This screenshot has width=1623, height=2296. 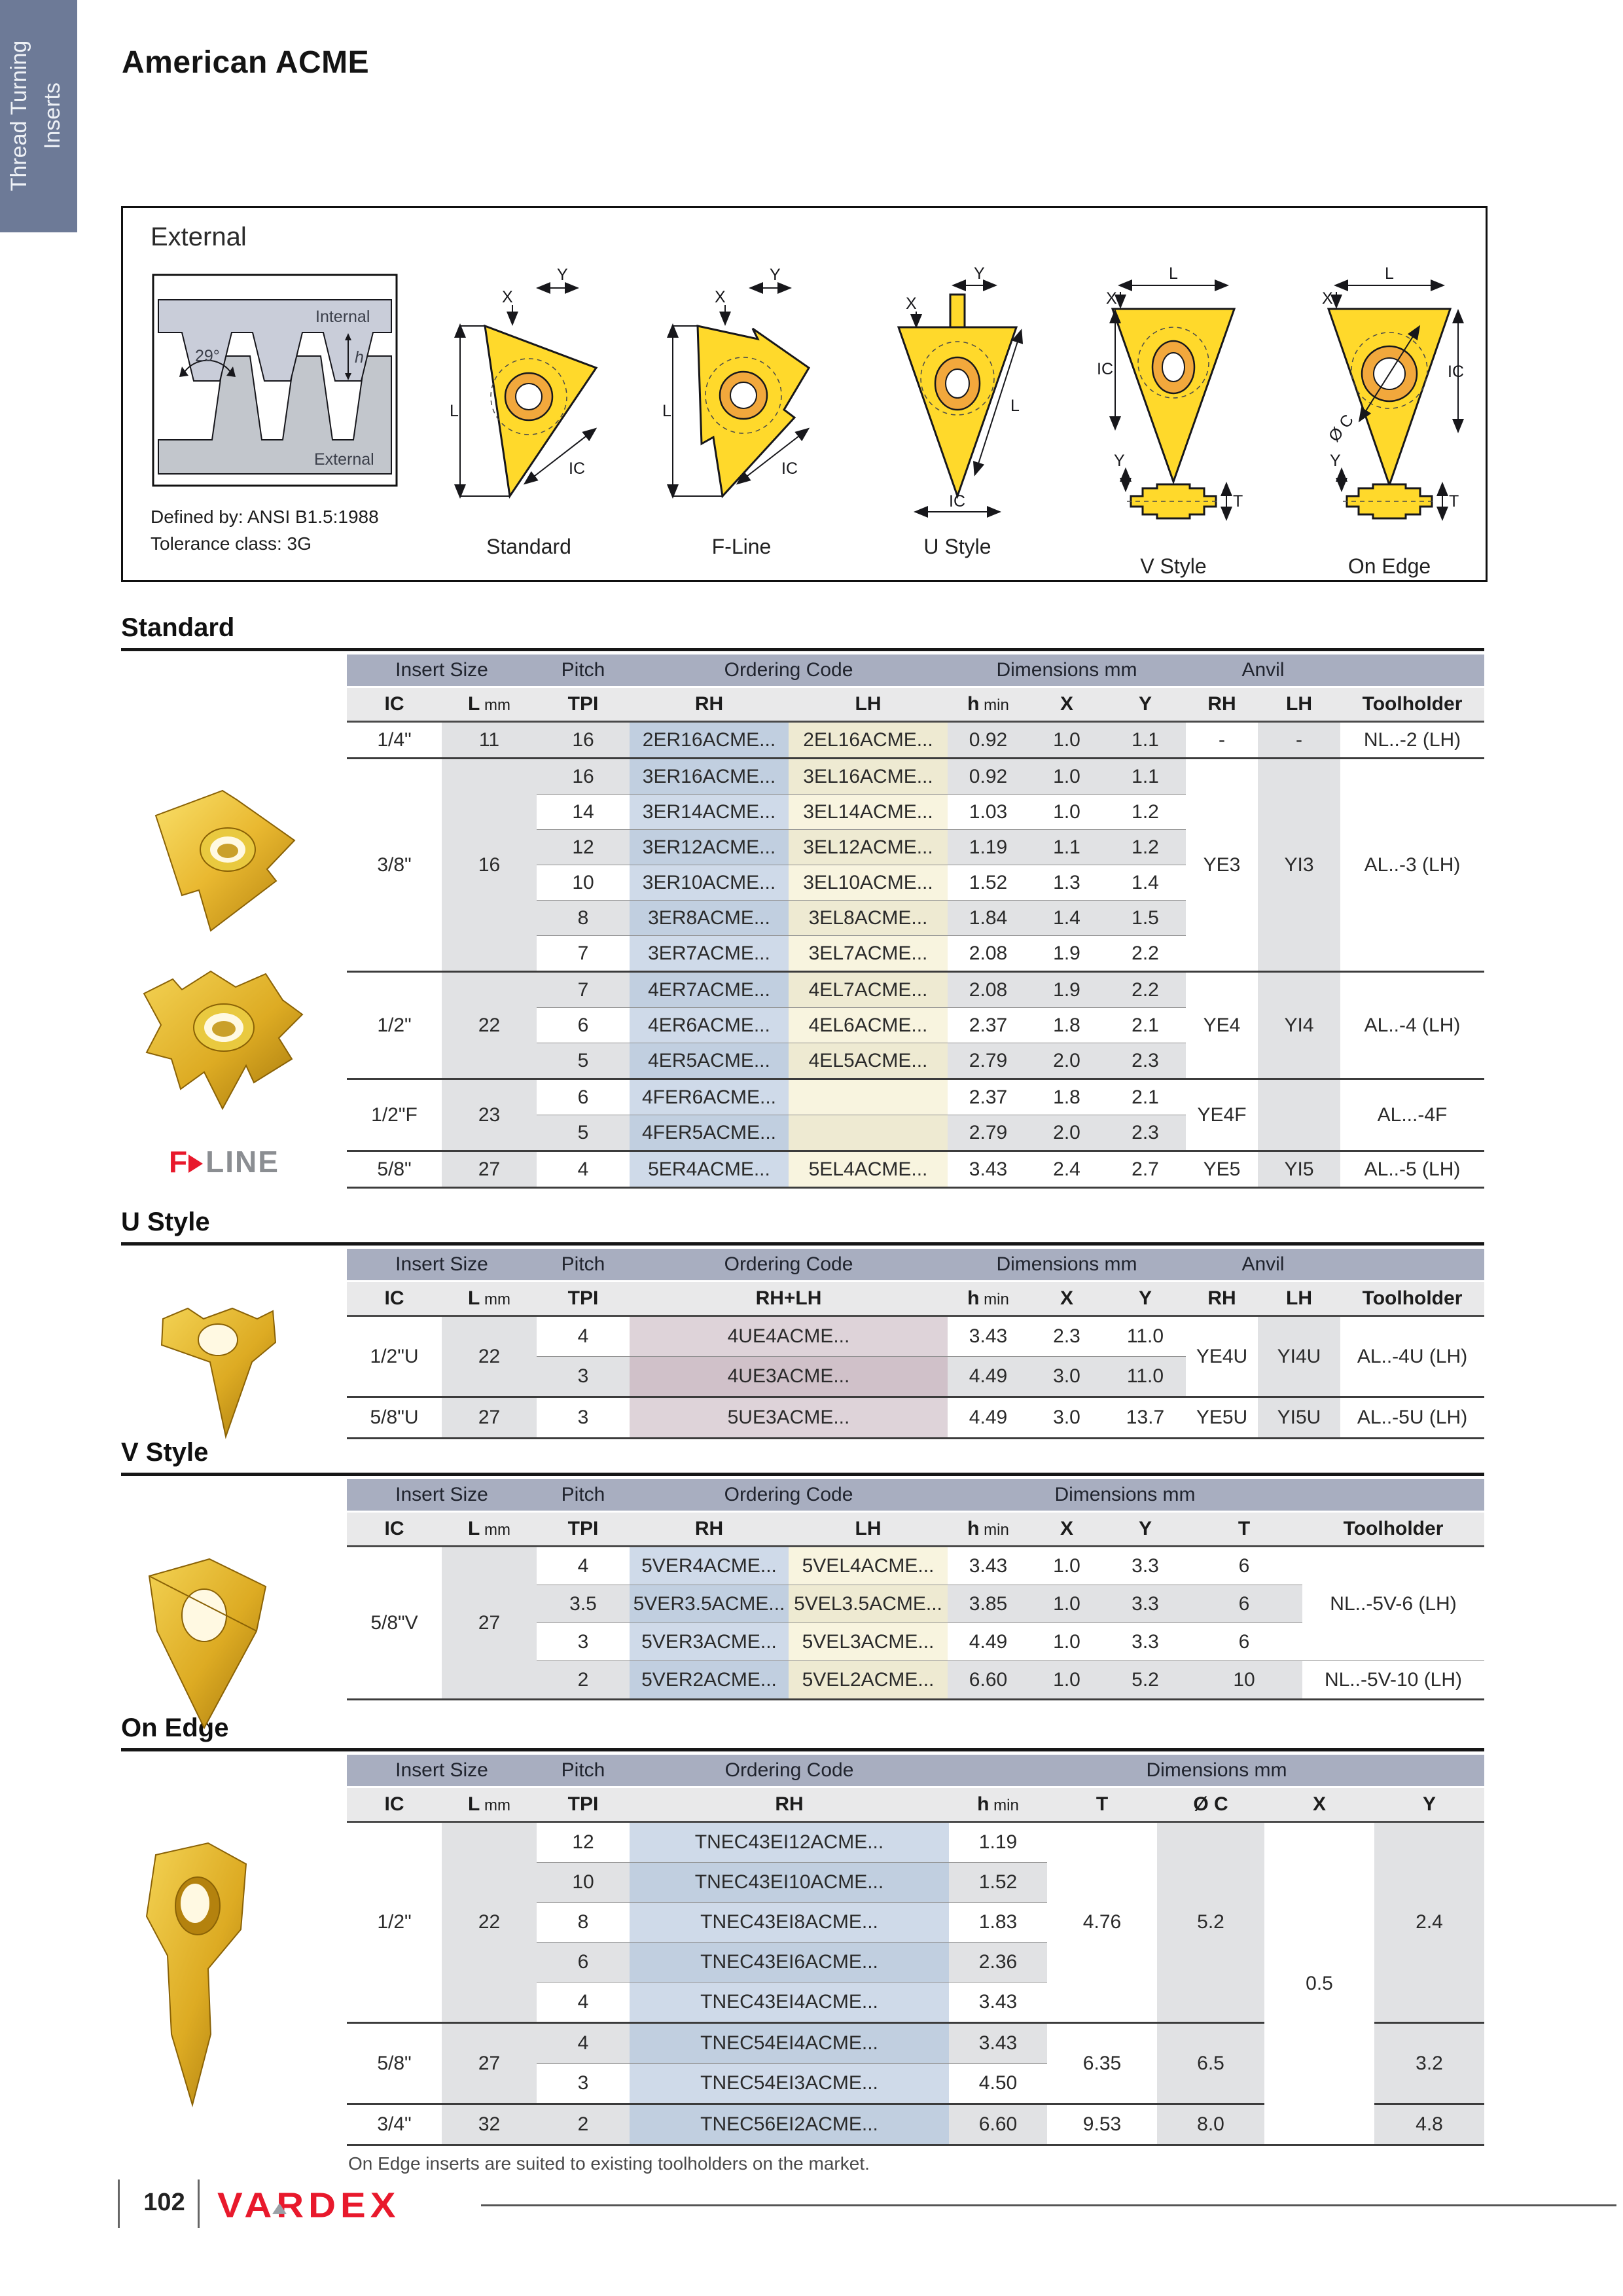 What do you see at coordinates (957, 546) in the screenshot?
I see `figure-caption-ustyle: U Style` at bounding box center [957, 546].